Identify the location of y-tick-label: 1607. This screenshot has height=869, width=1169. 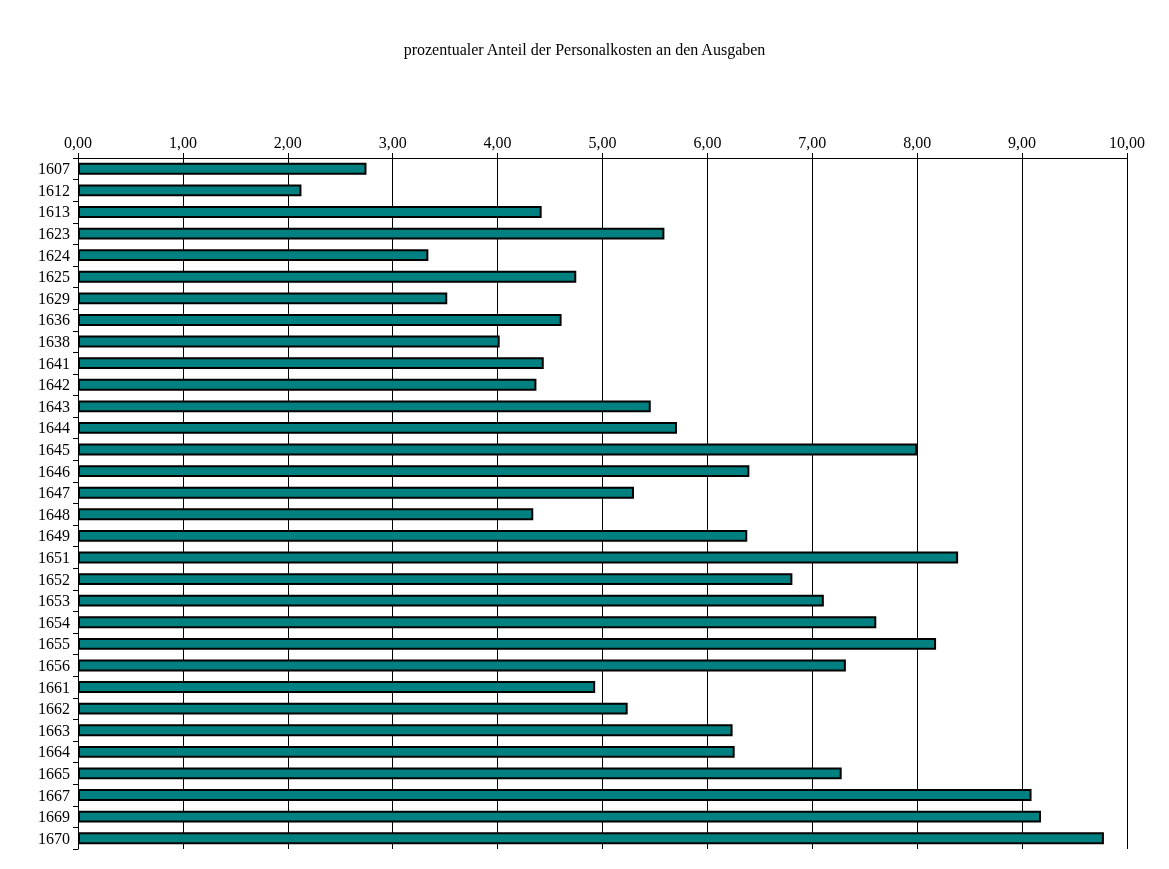
(54, 169).